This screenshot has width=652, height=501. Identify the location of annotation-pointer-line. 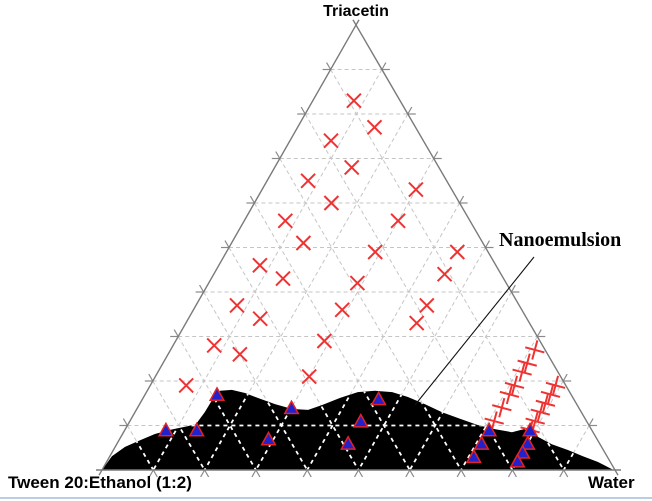
(474, 331).